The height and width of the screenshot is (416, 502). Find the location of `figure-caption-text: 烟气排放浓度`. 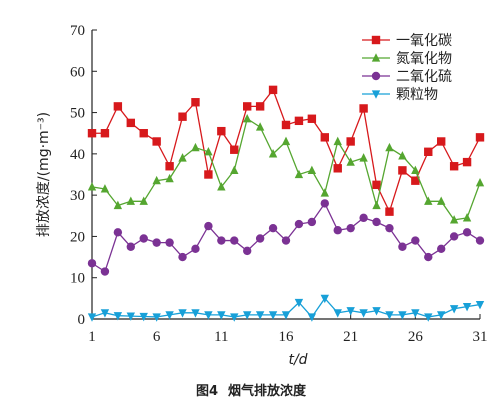

figure-caption-text: 烟气排放浓度 is located at coordinates (267, 391).